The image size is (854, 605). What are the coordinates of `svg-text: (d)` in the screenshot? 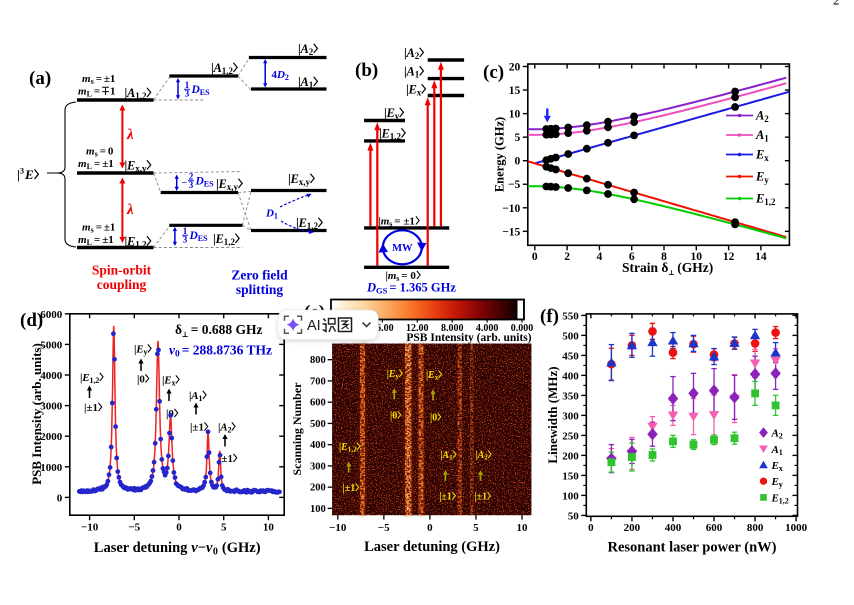 It's located at (31, 320).